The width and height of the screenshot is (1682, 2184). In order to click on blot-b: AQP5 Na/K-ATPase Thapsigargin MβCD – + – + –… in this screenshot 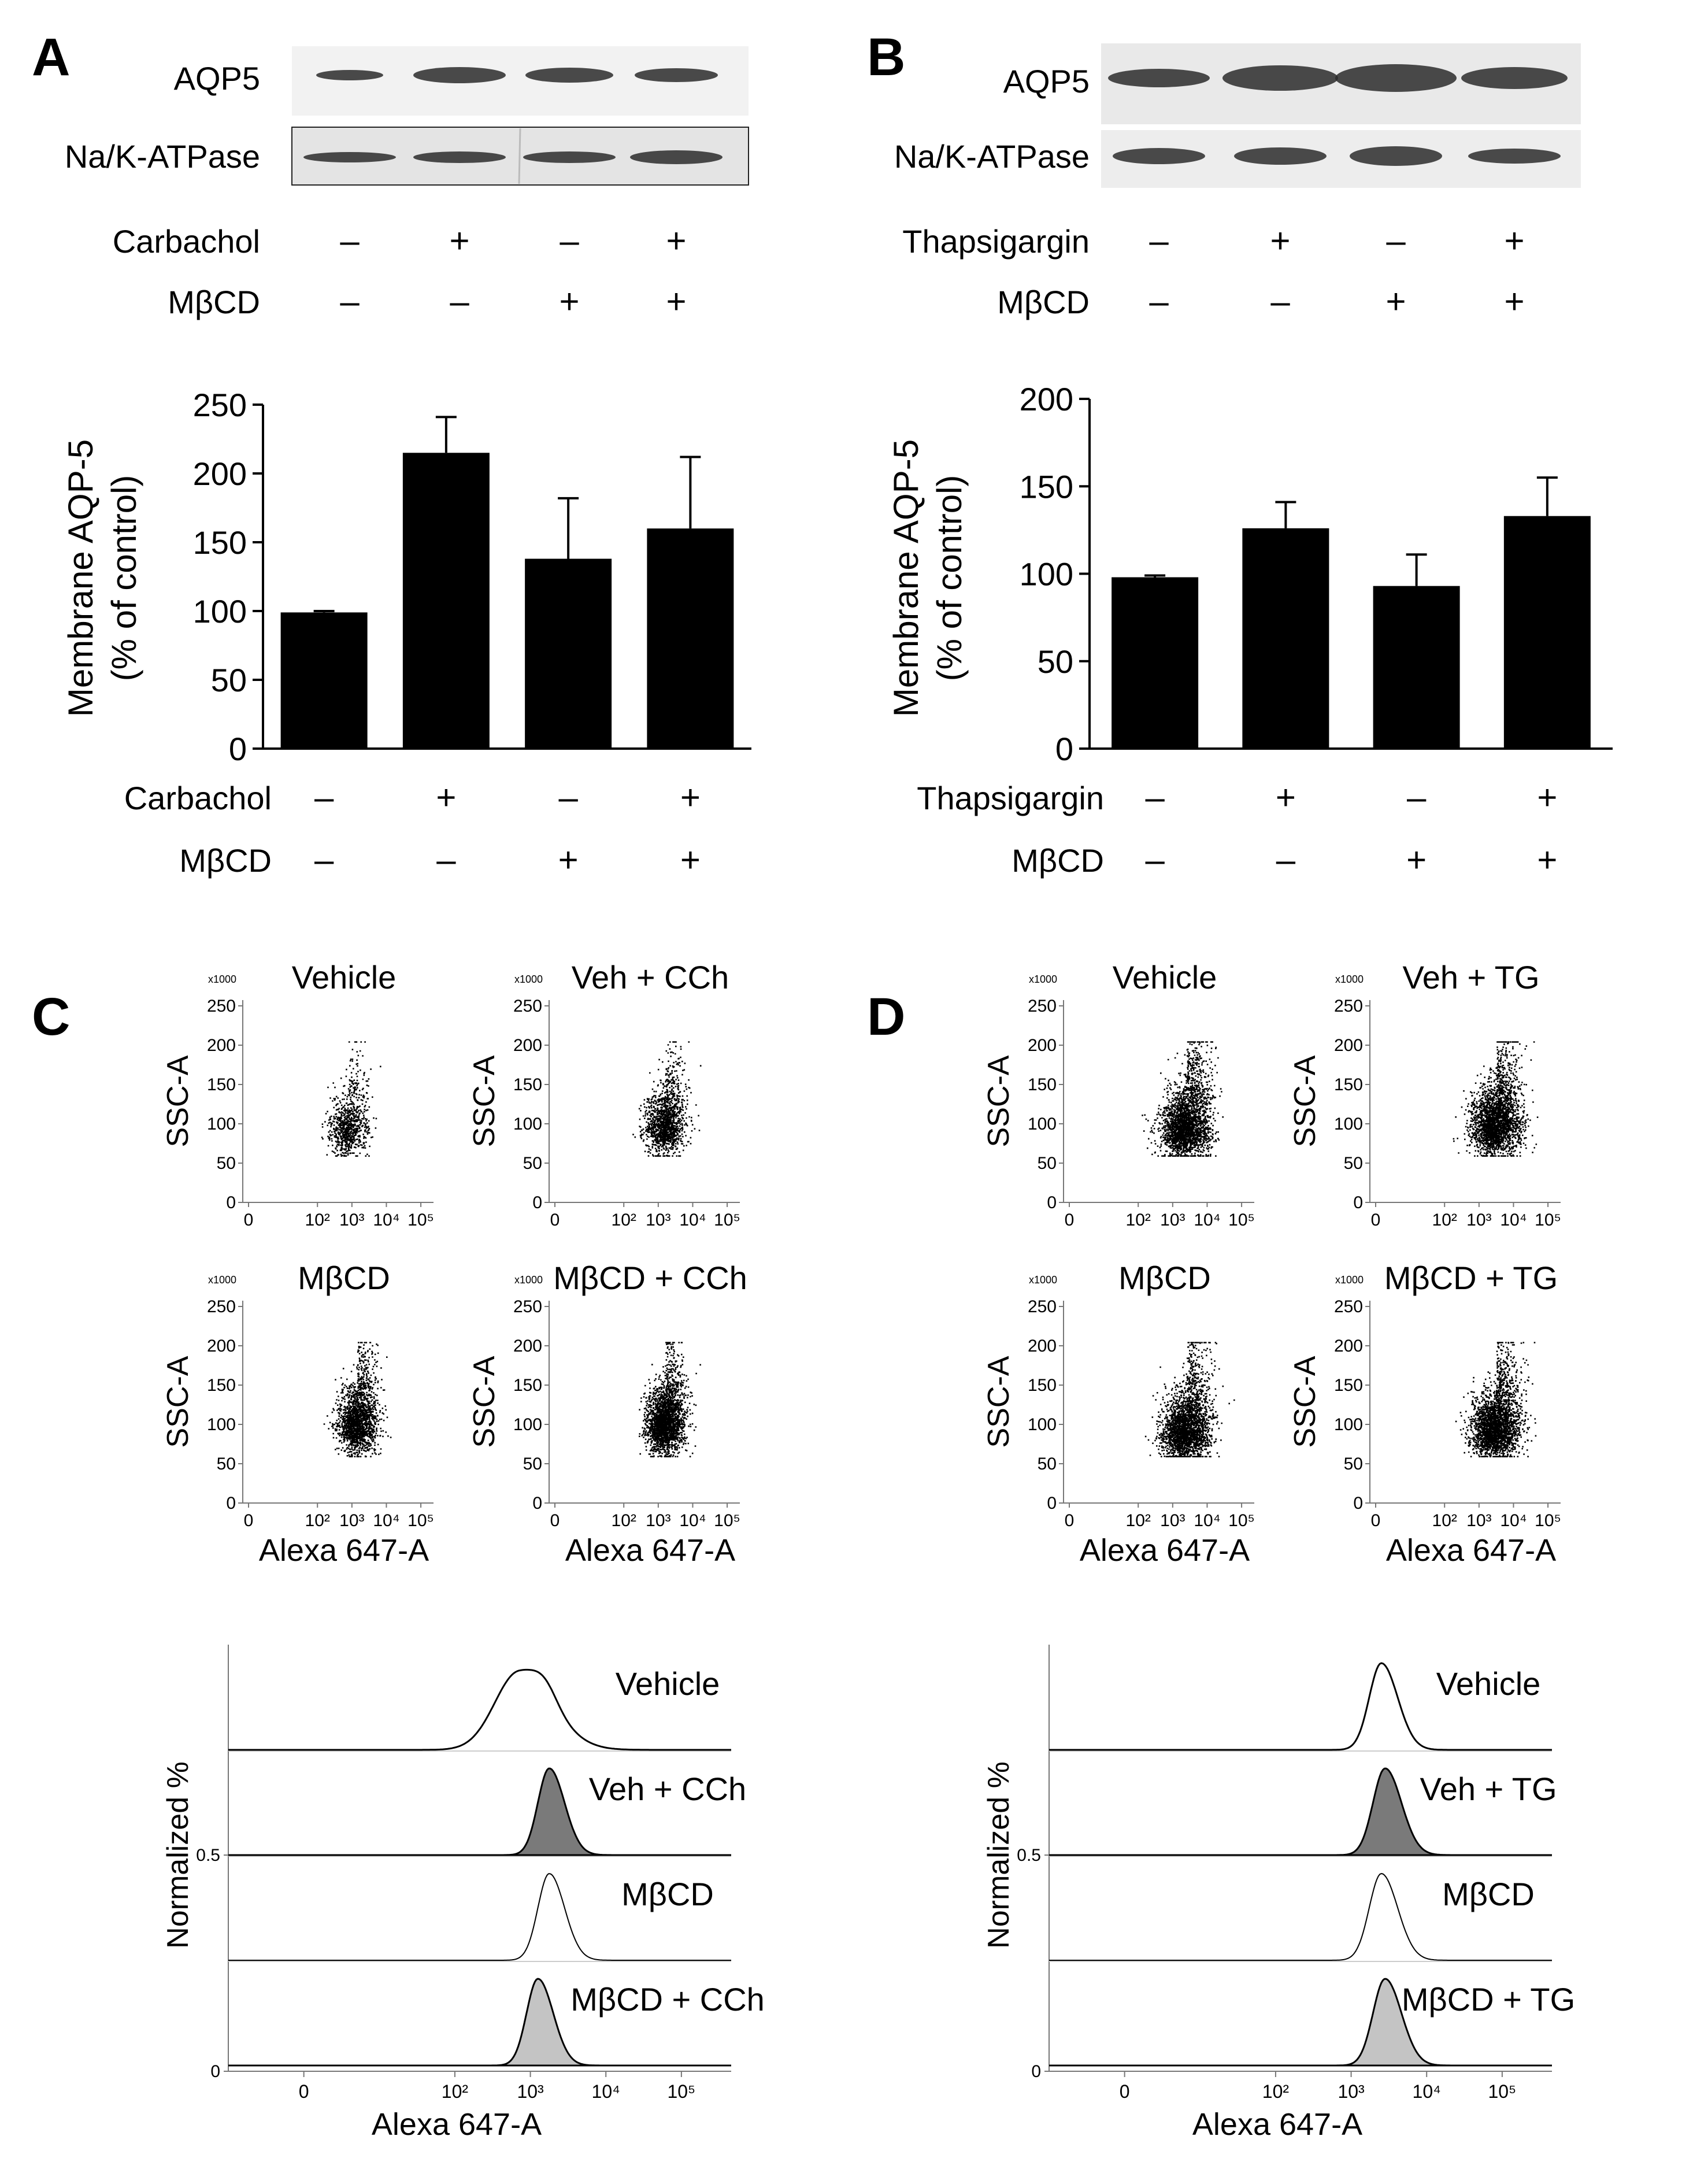, I will do `click(1237, 182)`.